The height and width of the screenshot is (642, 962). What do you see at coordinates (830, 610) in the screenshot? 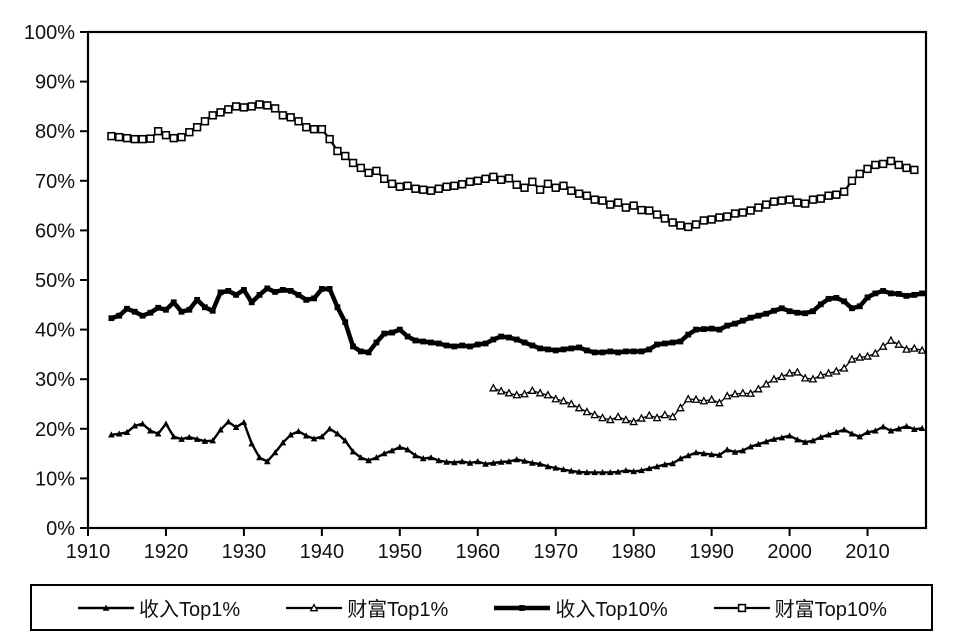
I see `legend-label-wealth-top10: 财富Top10%` at bounding box center [830, 610].